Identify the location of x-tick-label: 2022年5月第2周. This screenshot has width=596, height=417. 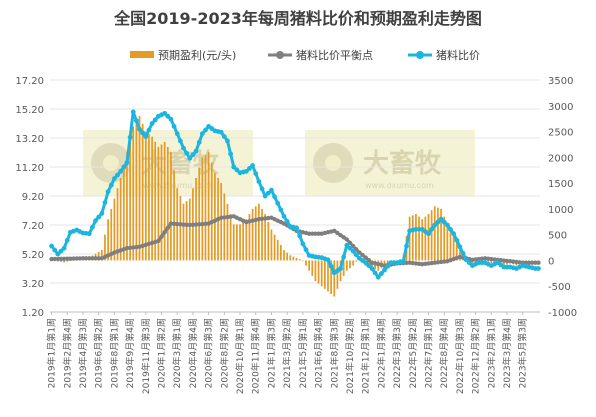
(413, 353).